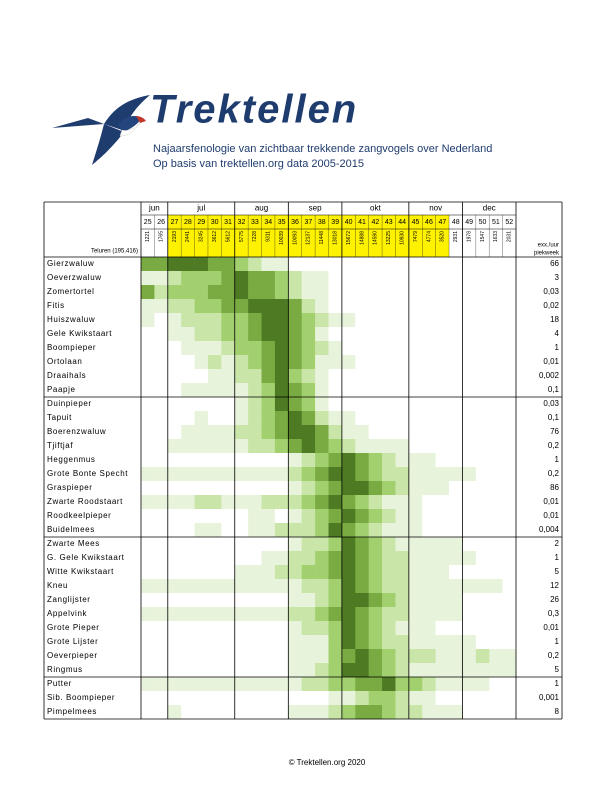 The image size is (612, 792). I want to click on rate: 0,01, so click(551, 515).